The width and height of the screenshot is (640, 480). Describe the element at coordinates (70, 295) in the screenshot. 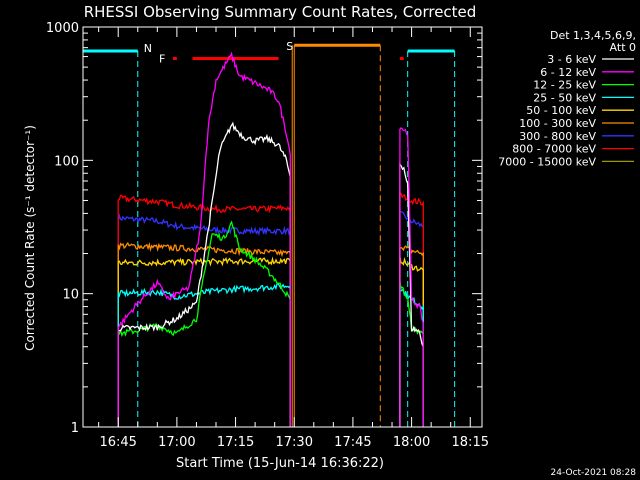

I see `y-tick-label: 10` at that location.